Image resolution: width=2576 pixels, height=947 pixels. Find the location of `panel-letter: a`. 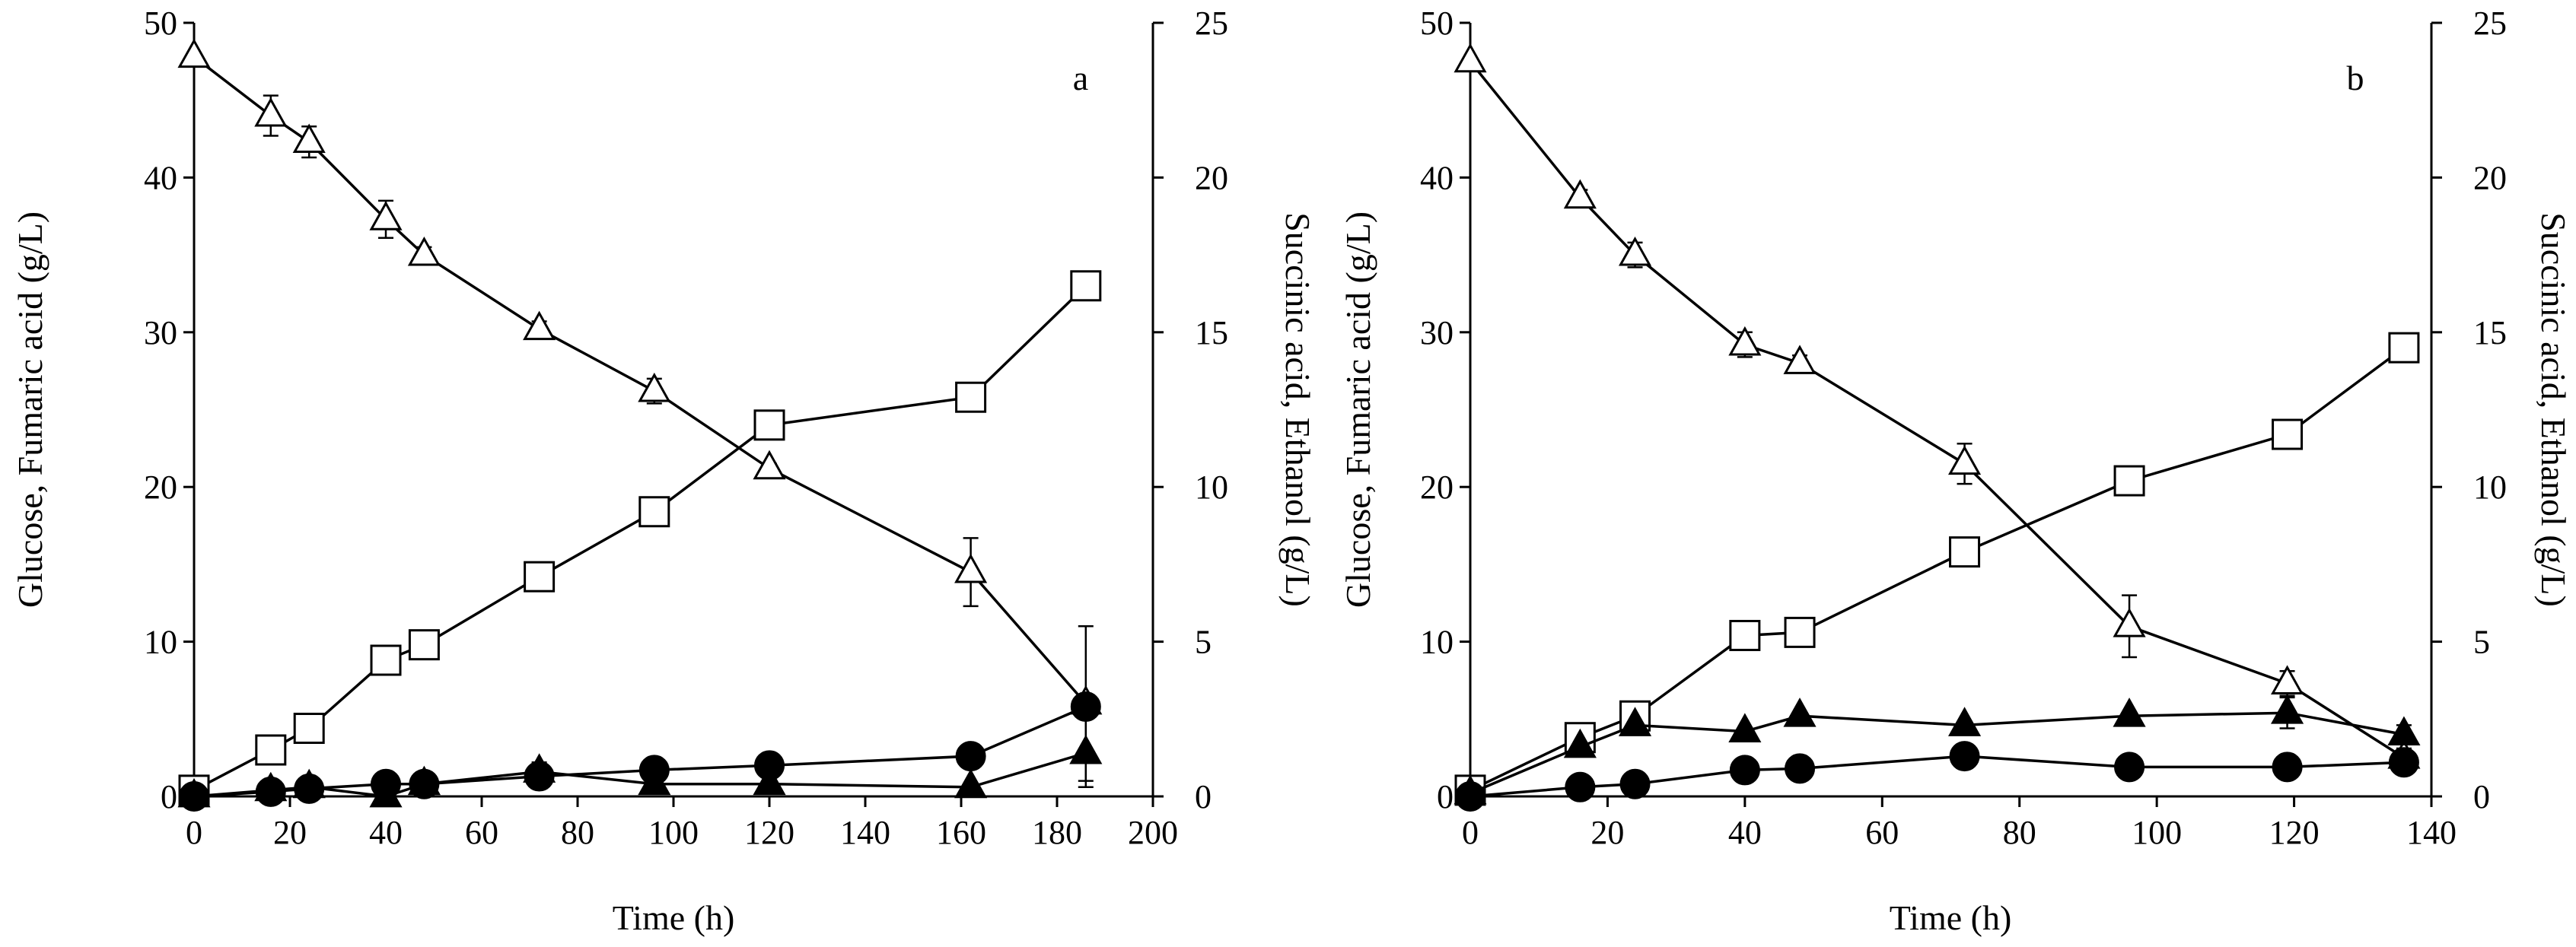

panel-letter: a is located at coordinates (1080, 78).